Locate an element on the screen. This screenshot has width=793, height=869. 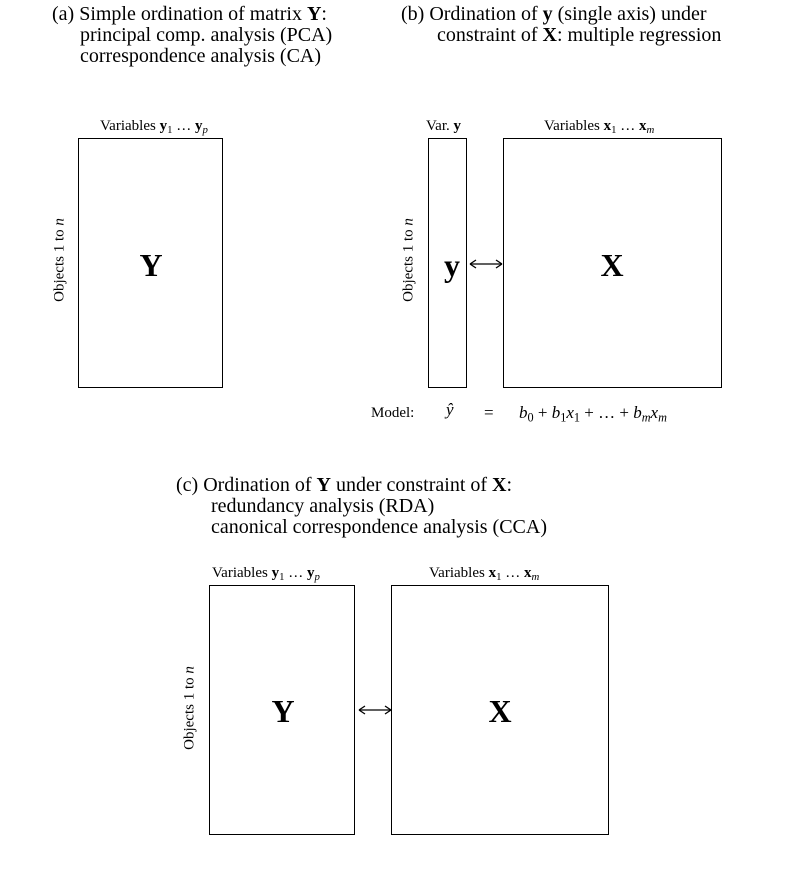
panel-c-matrix-x-label: X is located at coordinates (500, 711).